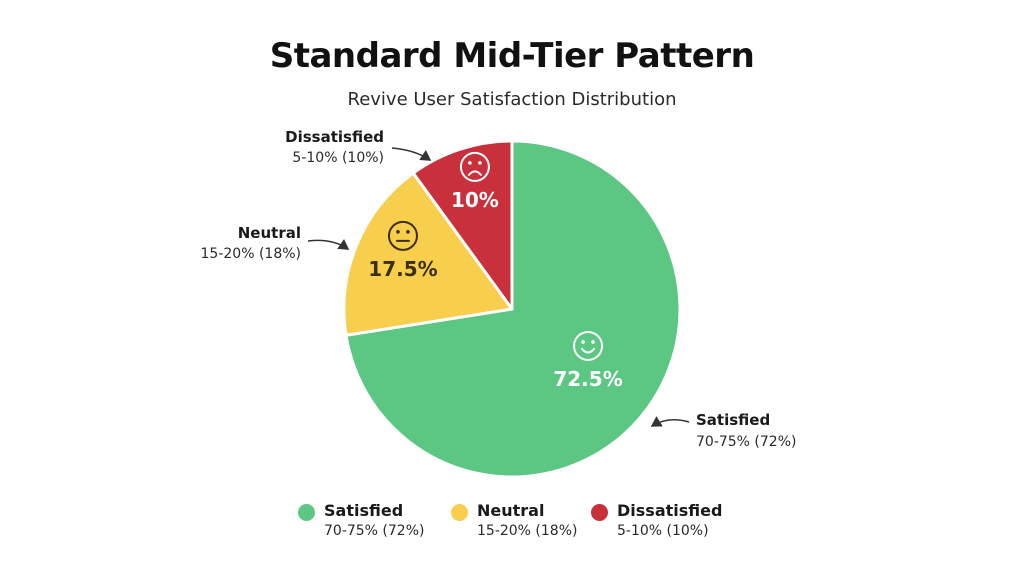 The width and height of the screenshot is (1024, 572). I want to click on legend-dot-dissatisfied, so click(599, 512).